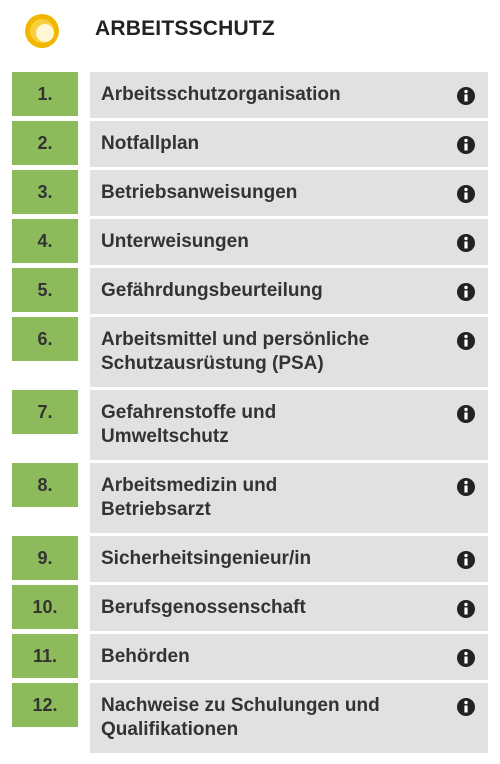  Describe the element at coordinates (150, 143) in the screenshot. I see `label-line: Notfallplan` at that location.